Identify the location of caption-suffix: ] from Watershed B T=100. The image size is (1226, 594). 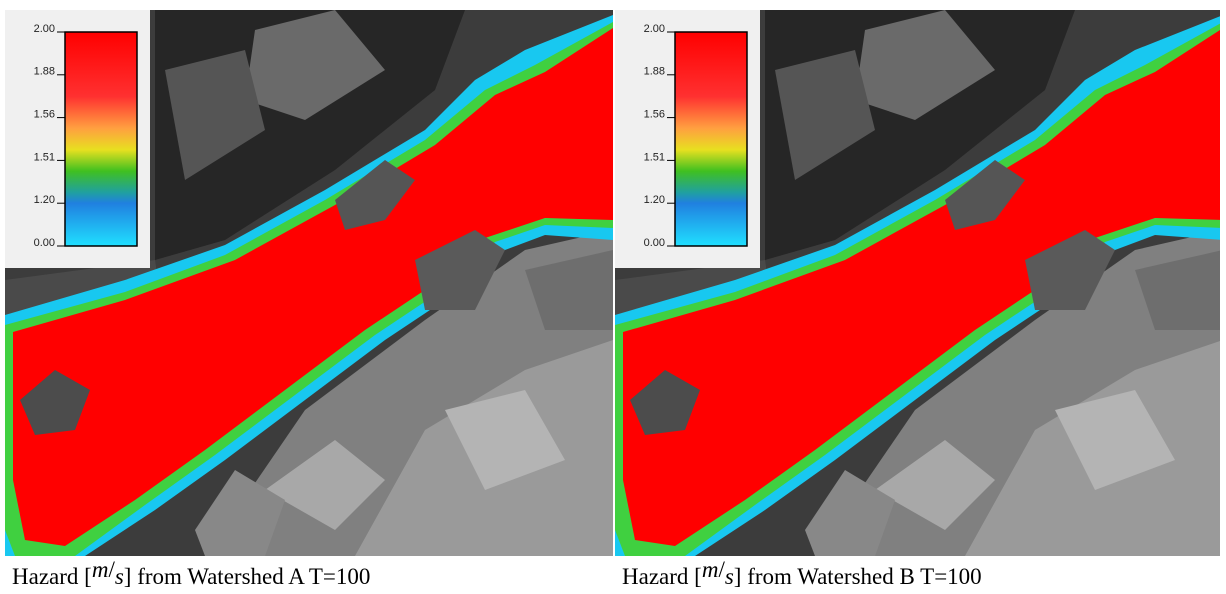
(858, 576).